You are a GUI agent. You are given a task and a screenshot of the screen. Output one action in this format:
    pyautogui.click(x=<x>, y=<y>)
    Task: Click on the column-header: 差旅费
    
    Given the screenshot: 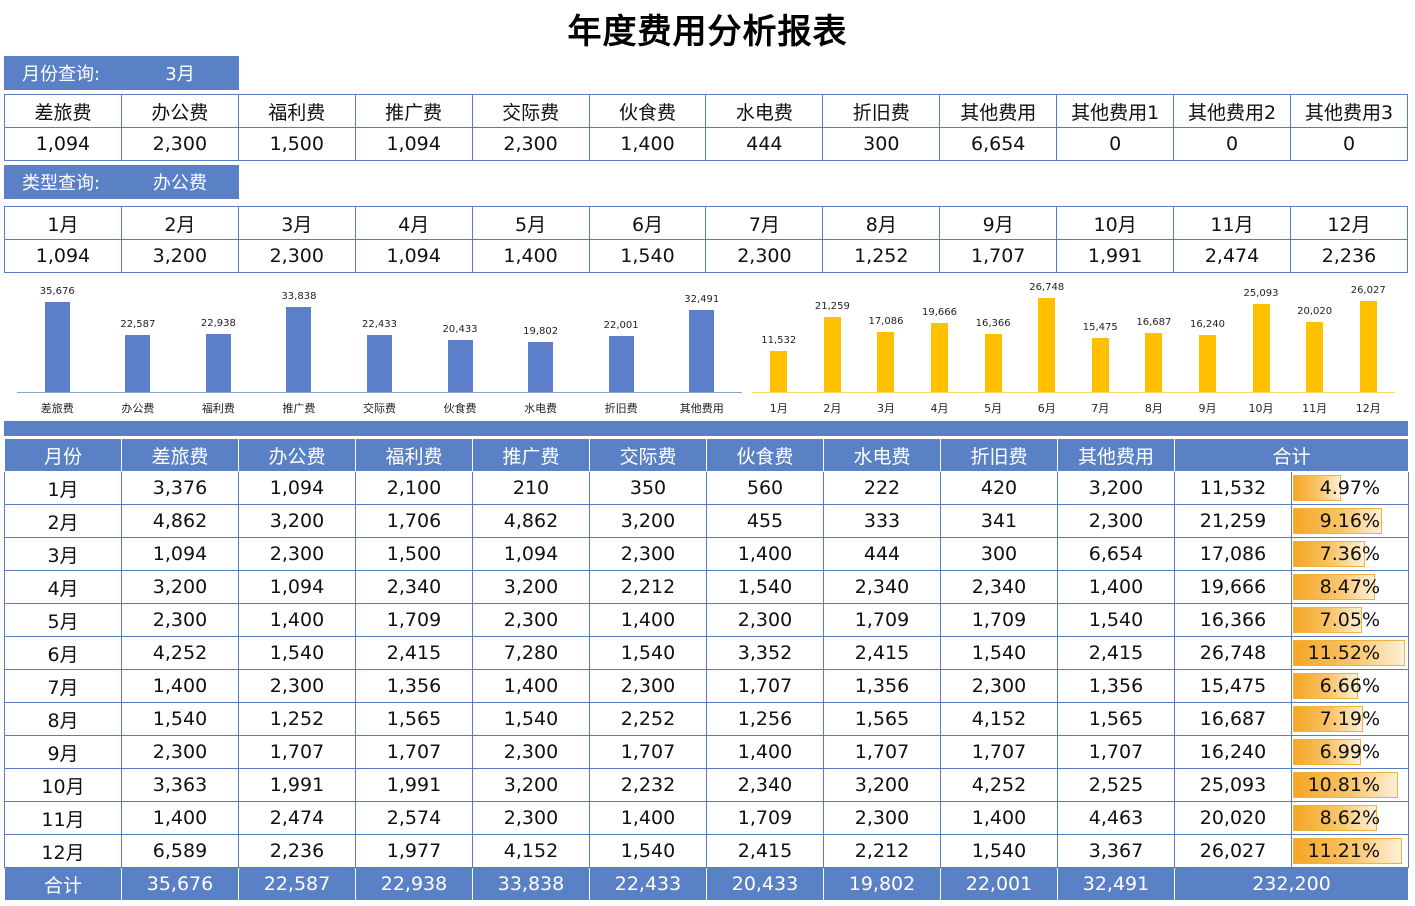 What is the action you would take?
    pyautogui.click(x=180, y=455)
    